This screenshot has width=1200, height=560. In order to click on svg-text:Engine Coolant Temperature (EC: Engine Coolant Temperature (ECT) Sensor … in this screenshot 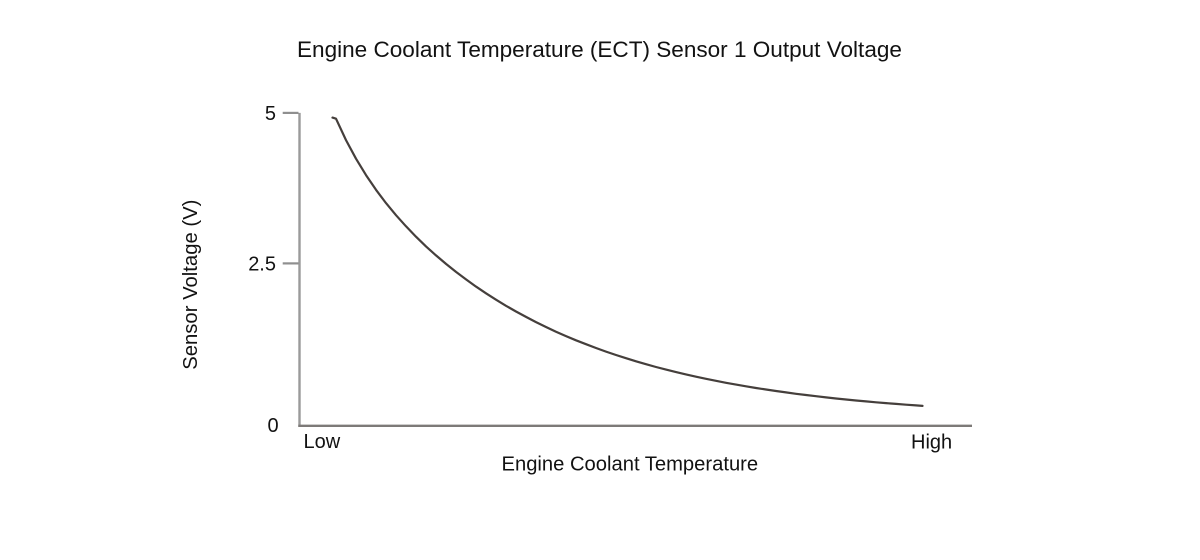, I will do `click(599, 49)`.